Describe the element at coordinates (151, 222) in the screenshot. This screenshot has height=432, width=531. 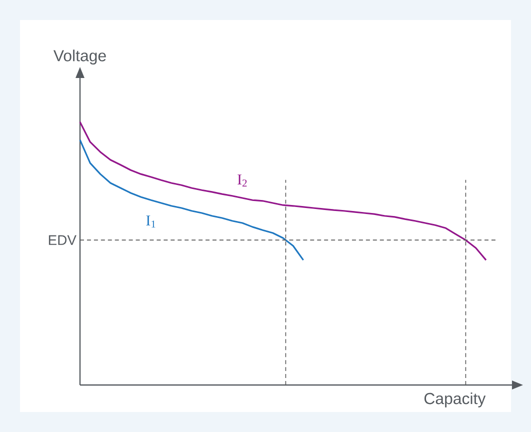
I see `series-label: I$_{1}$` at that location.